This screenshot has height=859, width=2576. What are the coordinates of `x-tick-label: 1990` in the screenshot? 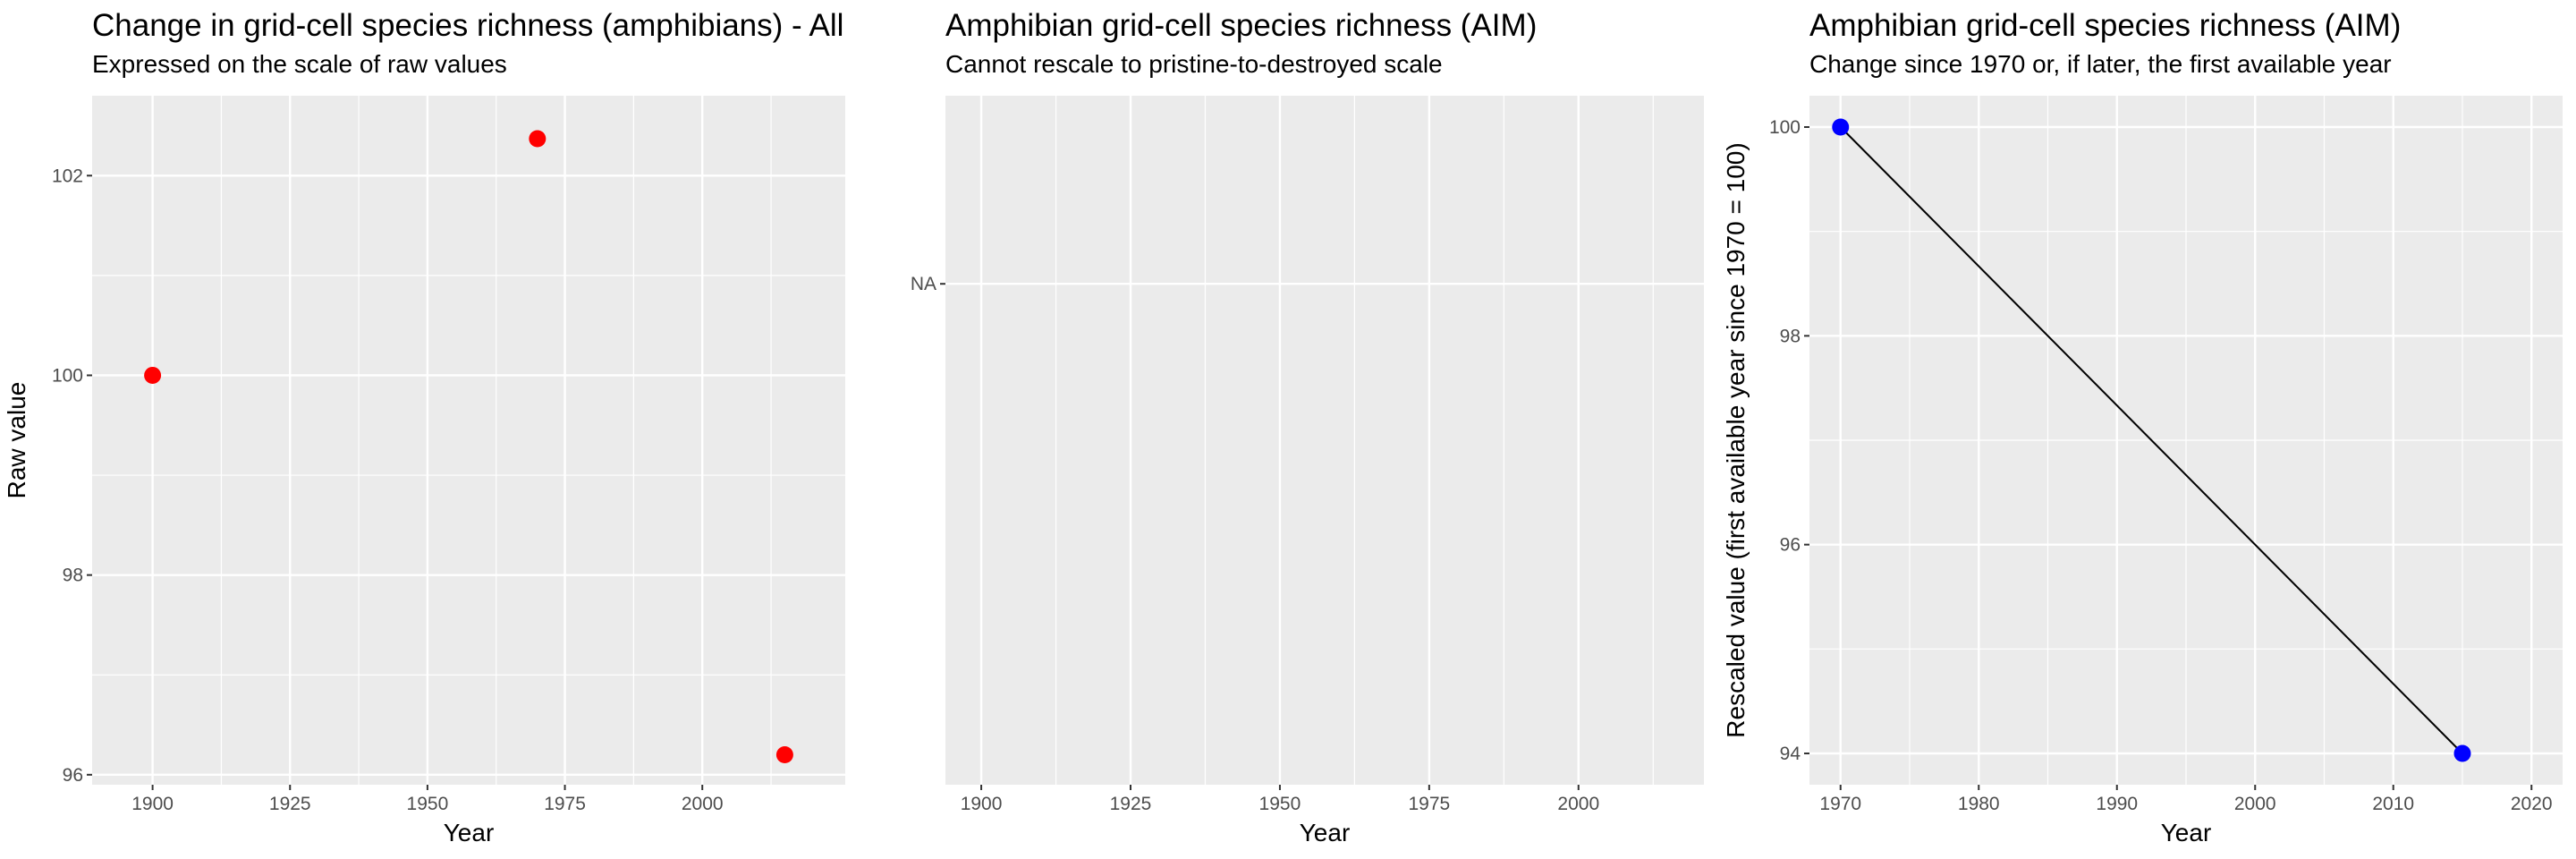 It's located at (2117, 804).